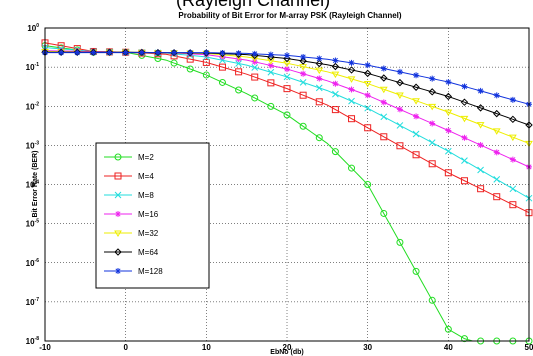  I want to click on legend-label: M=16, so click(148, 214).